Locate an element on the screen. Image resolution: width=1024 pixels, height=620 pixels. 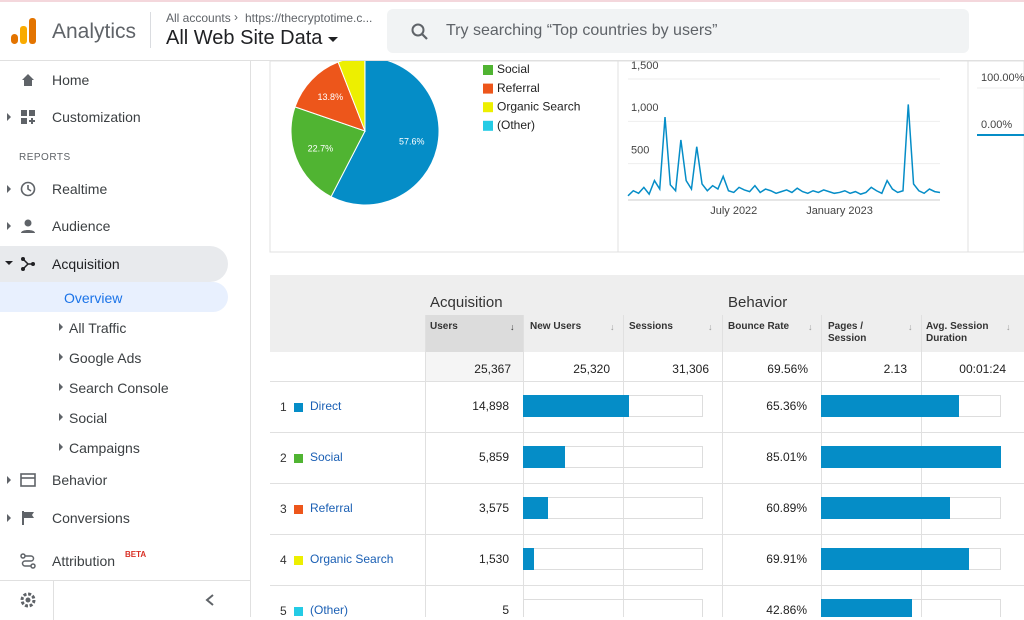
column-header: Avg. Session Duration is located at coordinates (963, 333).